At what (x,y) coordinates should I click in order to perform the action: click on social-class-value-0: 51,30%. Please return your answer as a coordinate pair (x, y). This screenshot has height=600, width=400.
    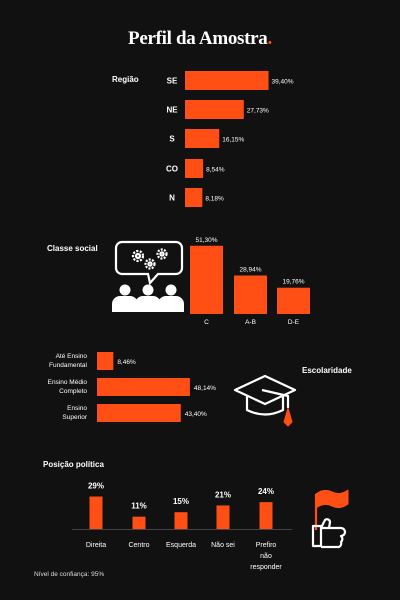
    Looking at the image, I should click on (206, 240).